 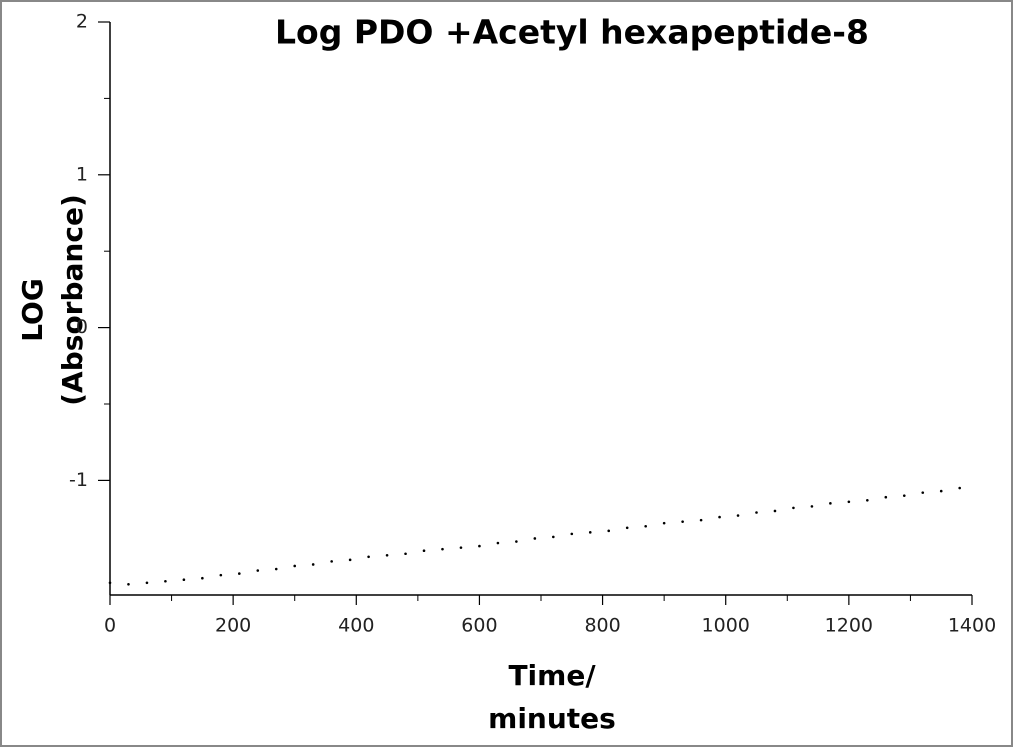 I want to click on y-axis-label: LOG, so click(x=32, y=310).